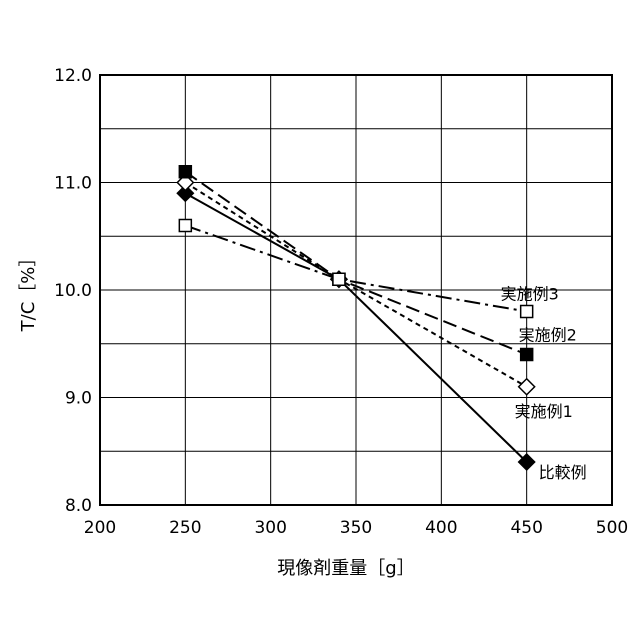  What do you see at coordinates (544, 384) in the screenshot?
I see `series-labels: 比較例 実施例1 実施例2 実施例3` at bounding box center [544, 384].